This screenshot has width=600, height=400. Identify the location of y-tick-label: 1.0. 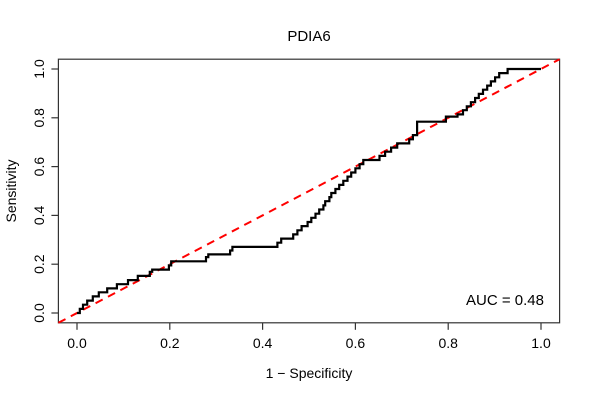
(39, 69).